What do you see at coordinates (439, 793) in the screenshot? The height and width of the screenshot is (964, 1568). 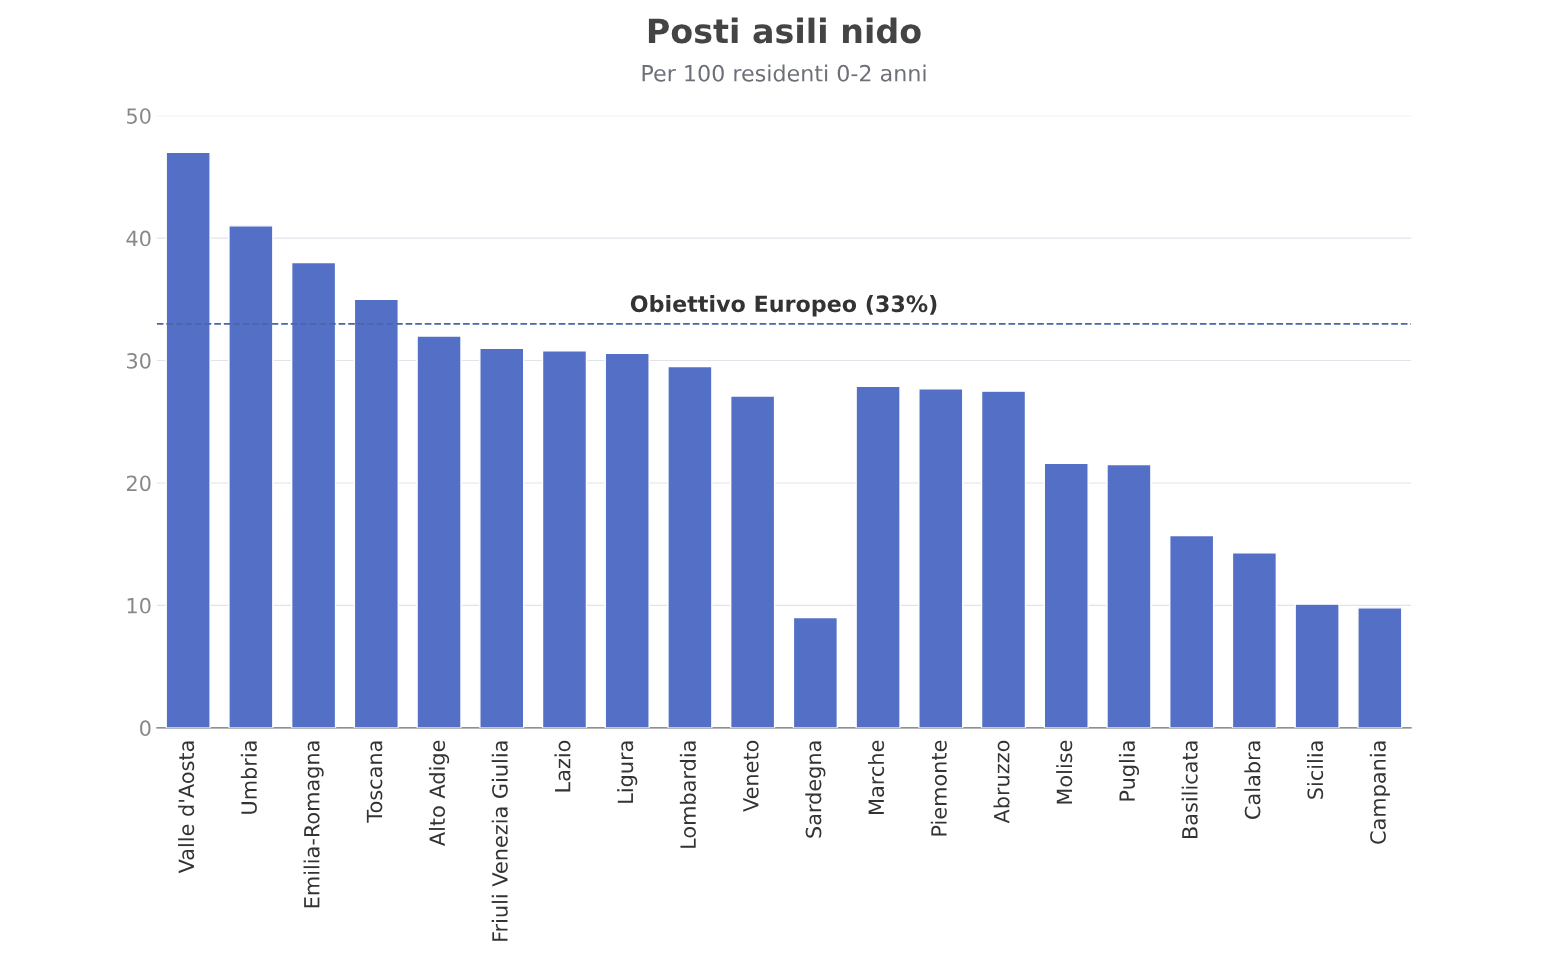 I see `x-tick-label: Alto Adige` at bounding box center [439, 793].